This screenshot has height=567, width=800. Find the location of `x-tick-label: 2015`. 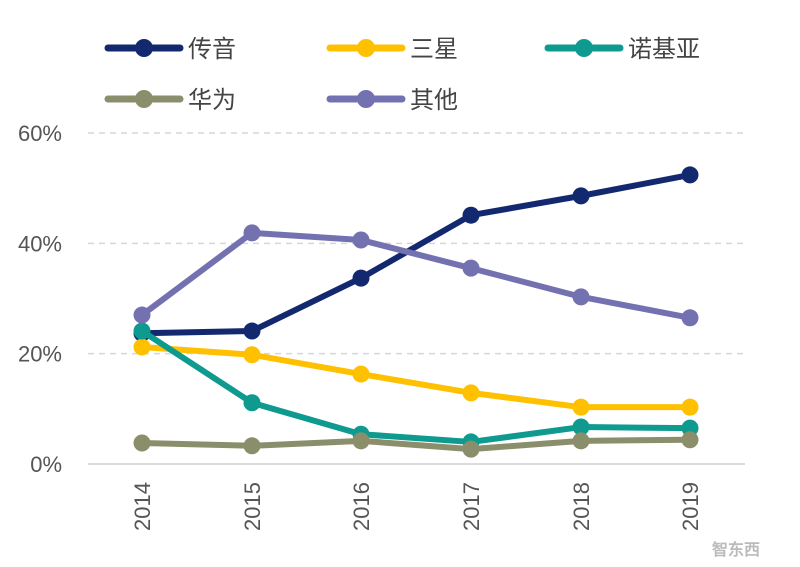

x-tick-label: 2015 is located at coordinates (252, 506).